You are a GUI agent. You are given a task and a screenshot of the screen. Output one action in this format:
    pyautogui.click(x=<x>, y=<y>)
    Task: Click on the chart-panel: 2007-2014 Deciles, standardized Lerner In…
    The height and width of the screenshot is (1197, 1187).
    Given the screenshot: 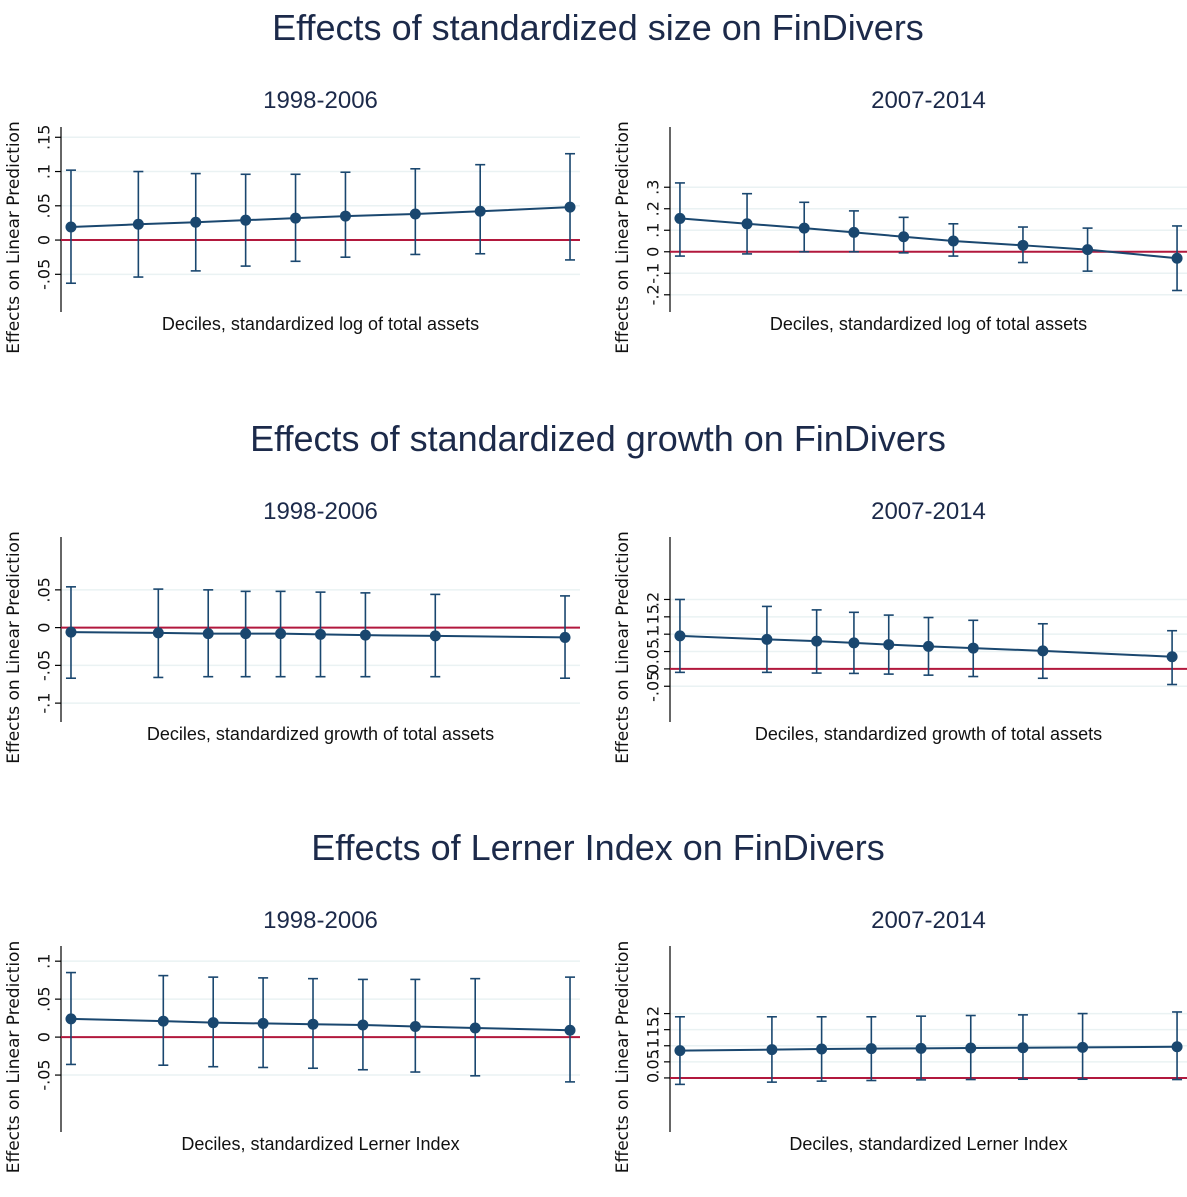 What is the action you would take?
    pyautogui.click(x=900, y=1040)
    